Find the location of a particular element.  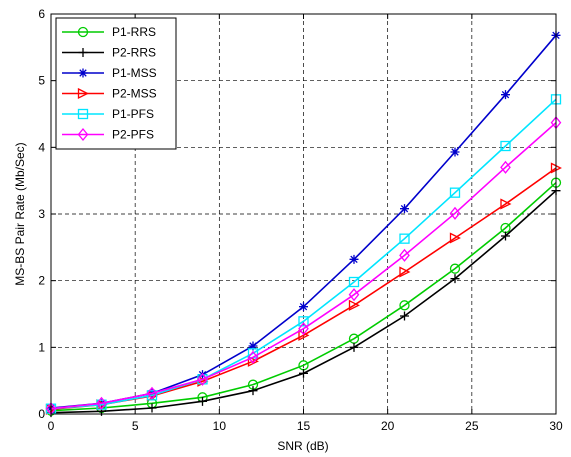

y-tick-label: 5 is located at coordinates (41, 81).